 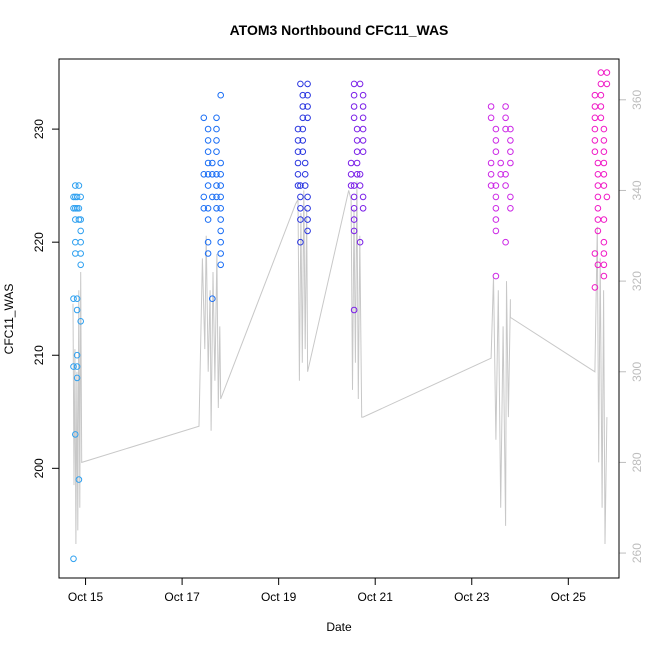 What do you see at coordinates (39, 468) in the screenshot?
I see `y-tick-label: 200` at bounding box center [39, 468].